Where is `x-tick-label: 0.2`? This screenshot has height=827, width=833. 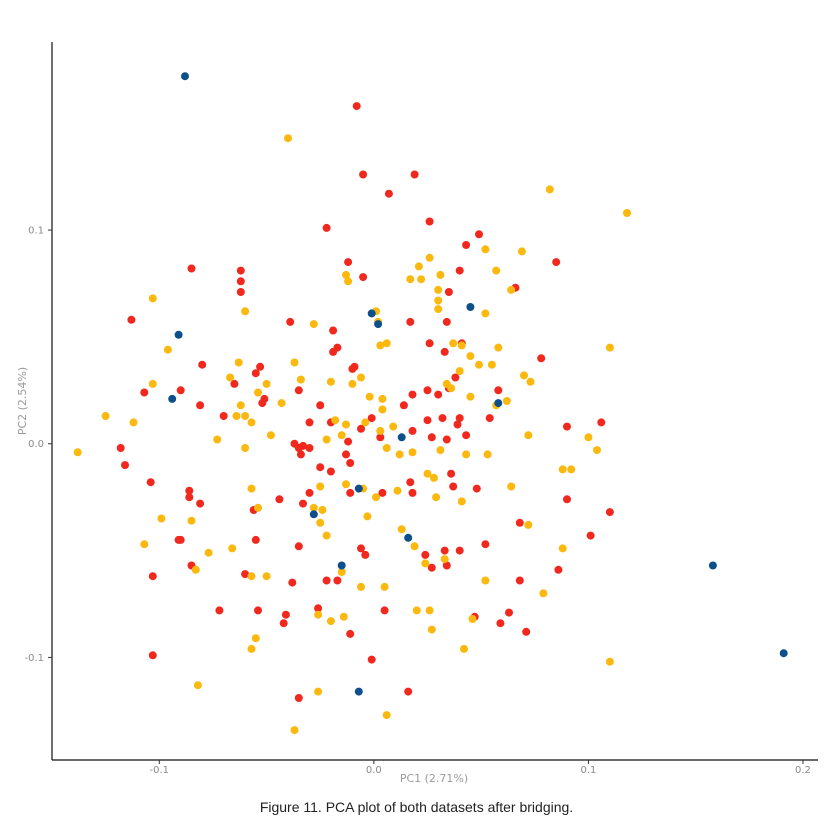 x-tick-label: 0.2 is located at coordinates (803, 770).